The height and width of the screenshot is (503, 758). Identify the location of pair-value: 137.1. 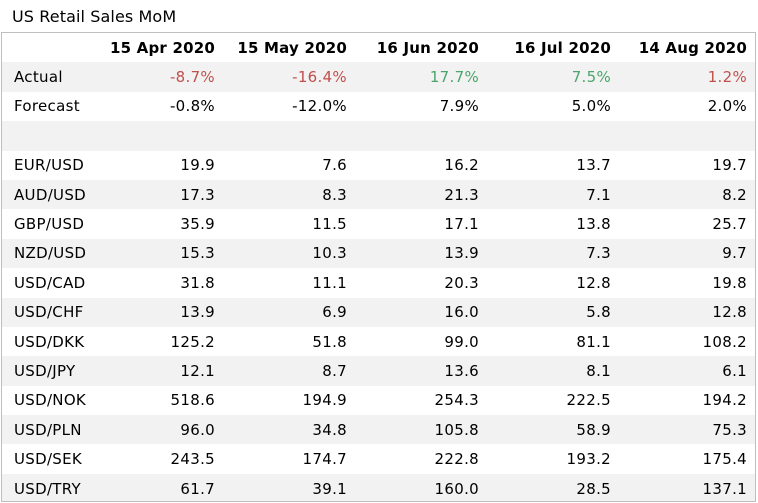
(688, 487).